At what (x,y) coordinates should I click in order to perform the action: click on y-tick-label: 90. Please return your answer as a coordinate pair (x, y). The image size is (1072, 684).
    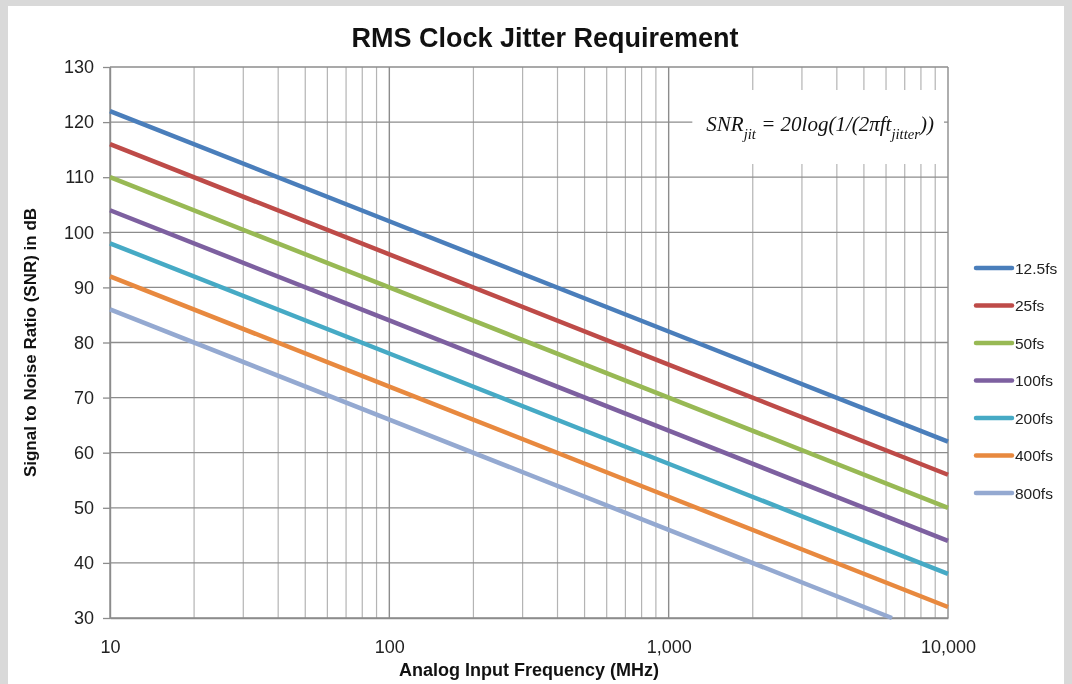
    Looking at the image, I should click on (83, 287).